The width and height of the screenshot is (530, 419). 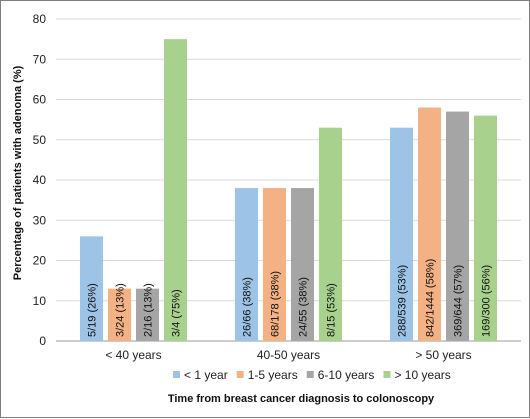 What do you see at coordinates (273, 375) in the screenshot?
I see `legend-label: 1-5 years` at bounding box center [273, 375].